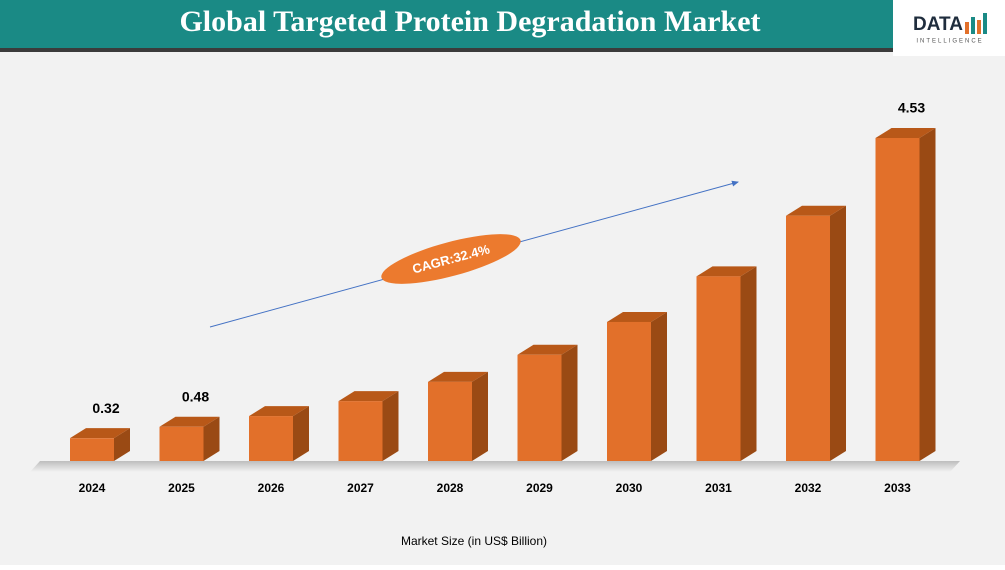 The image size is (1005, 570). What do you see at coordinates (897, 488) in the screenshot?
I see `x-tick-label: 2033` at bounding box center [897, 488].